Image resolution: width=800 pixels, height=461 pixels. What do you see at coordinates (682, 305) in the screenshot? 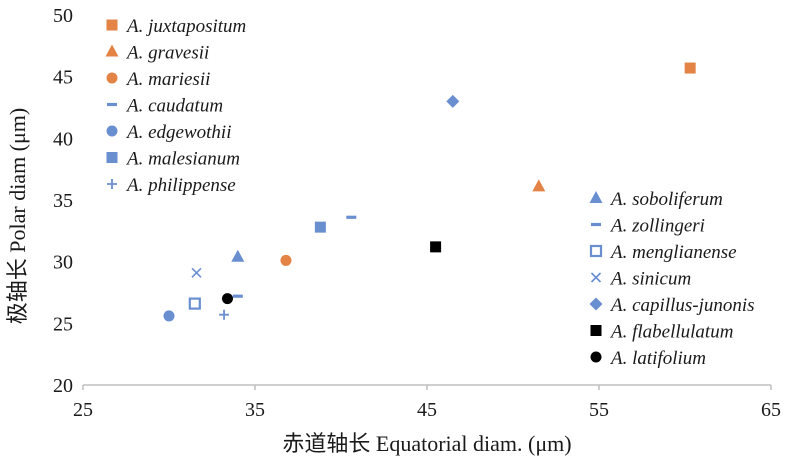
I see `legend-label-a-capillus-junonis: A. capillus-junonis` at bounding box center [682, 305].